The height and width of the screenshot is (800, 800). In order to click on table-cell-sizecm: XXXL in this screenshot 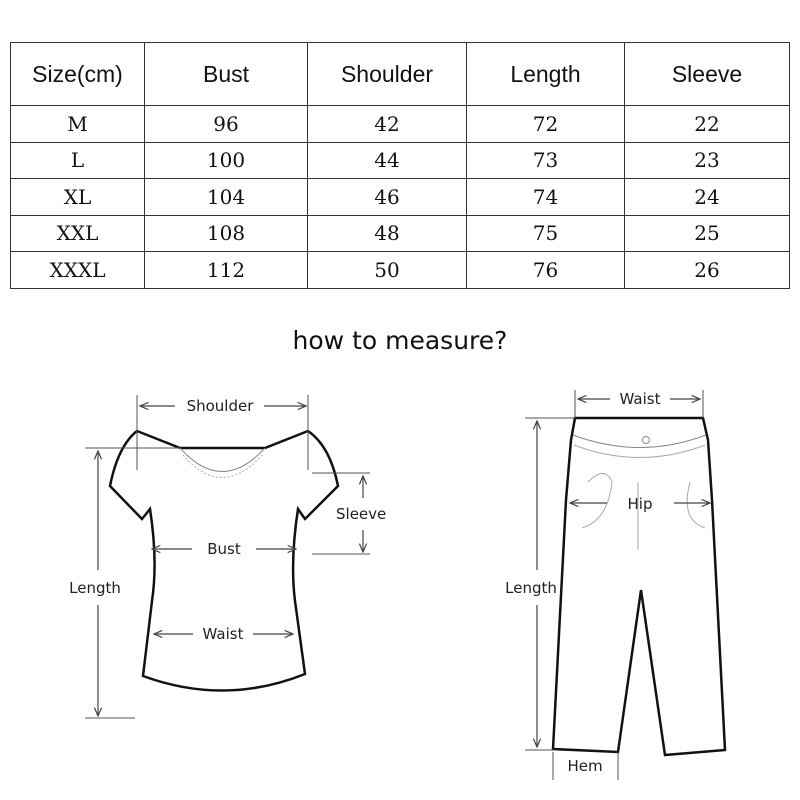, I will do `click(77, 270)`.